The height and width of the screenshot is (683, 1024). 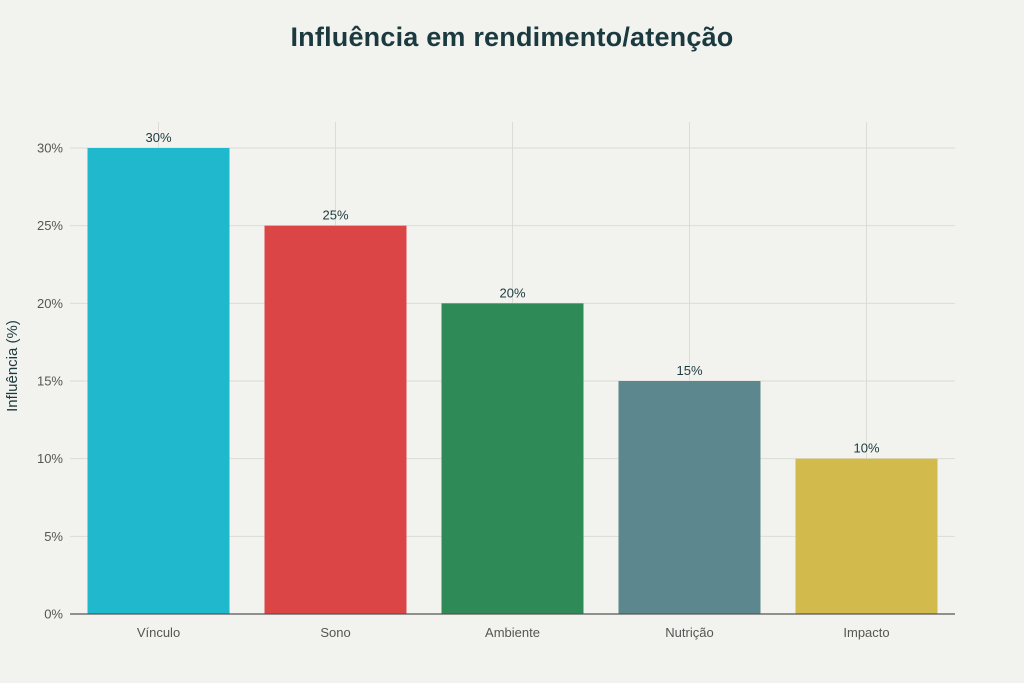 What do you see at coordinates (50, 303) in the screenshot?
I see `y-tick-label: 20%` at bounding box center [50, 303].